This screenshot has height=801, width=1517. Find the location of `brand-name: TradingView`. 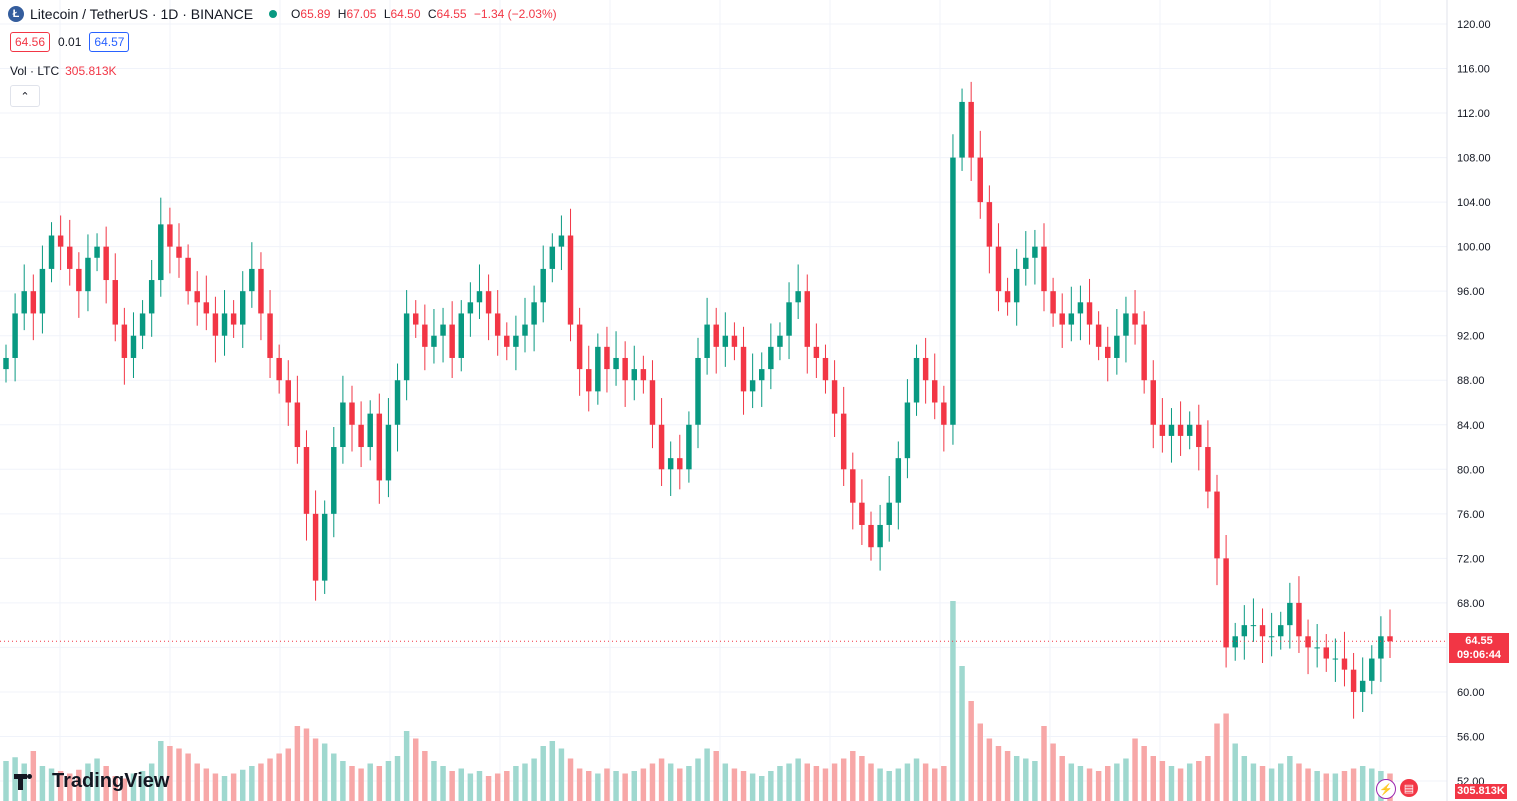

brand-name: TradingView is located at coordinates (111, 781).